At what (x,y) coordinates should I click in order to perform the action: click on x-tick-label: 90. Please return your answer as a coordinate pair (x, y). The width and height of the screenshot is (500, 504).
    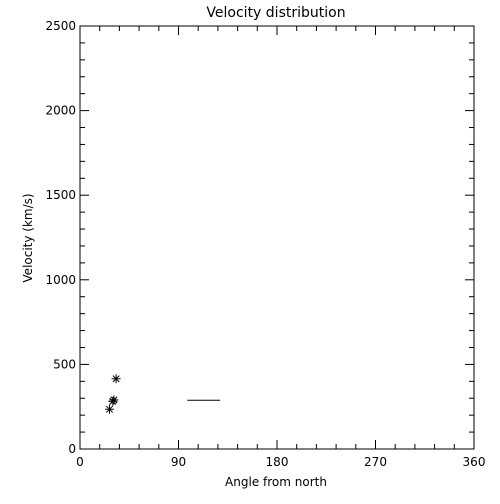
    Looking at the image, I should click on (178, 462).